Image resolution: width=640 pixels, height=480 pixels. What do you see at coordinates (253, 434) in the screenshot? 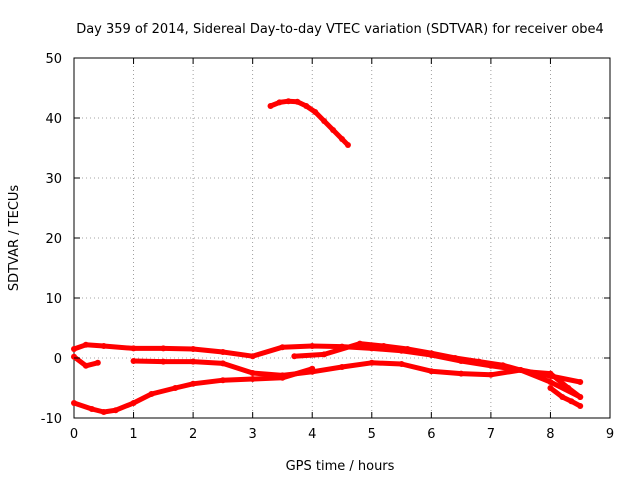
I see `x-tick-label: 3` at bounding box center [253, 434].